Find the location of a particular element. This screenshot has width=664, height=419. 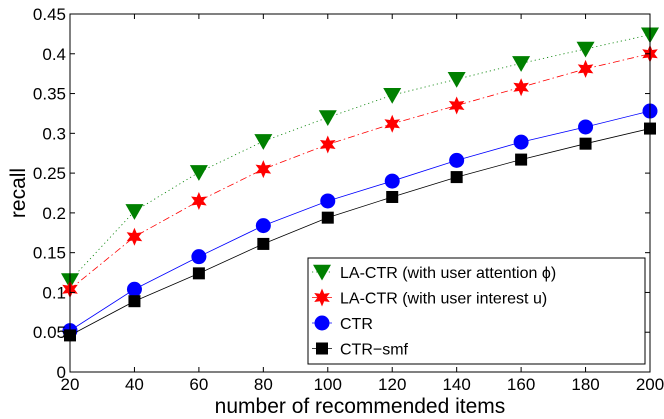

x-tick-label-60: 60 is located at coordinates (198, 384).